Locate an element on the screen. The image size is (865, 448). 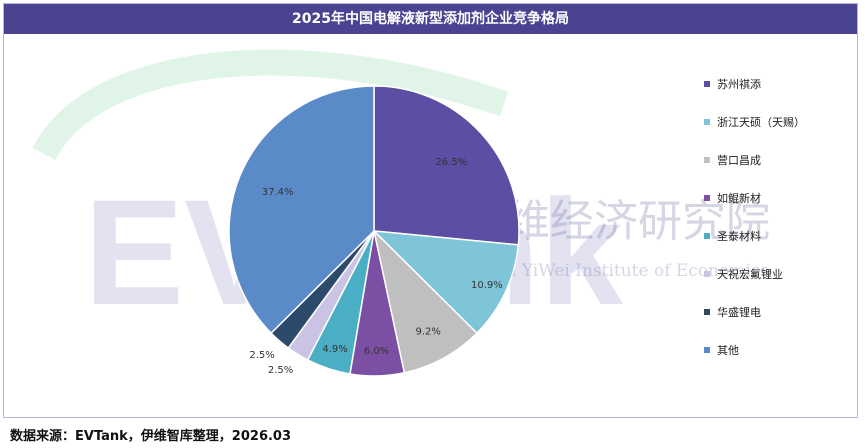
legend-label-1: 苏州祺添 is located at coordinates (739, 84).